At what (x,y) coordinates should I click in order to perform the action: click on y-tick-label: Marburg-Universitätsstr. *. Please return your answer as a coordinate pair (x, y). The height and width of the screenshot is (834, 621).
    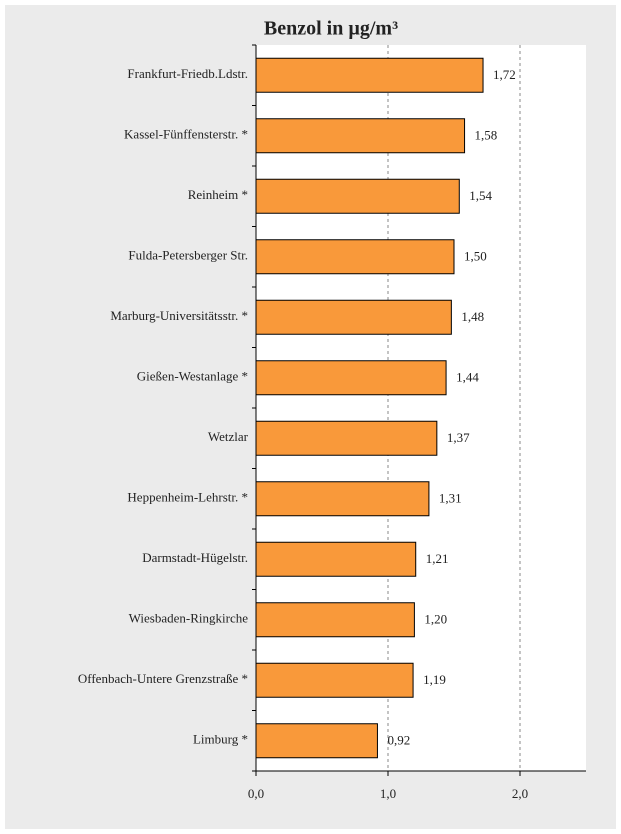
    Looking at the image, I should click on (179, 315).